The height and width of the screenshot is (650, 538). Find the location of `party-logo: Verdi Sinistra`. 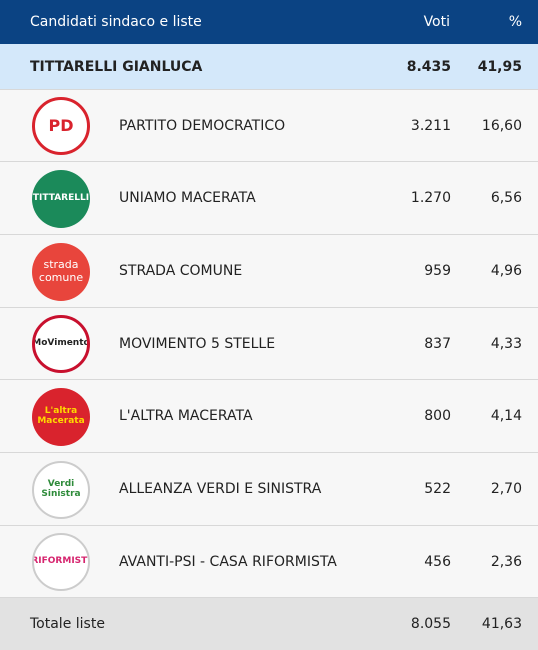

party-logo: Verdi Sinistra is located at coordinates (61, 489).